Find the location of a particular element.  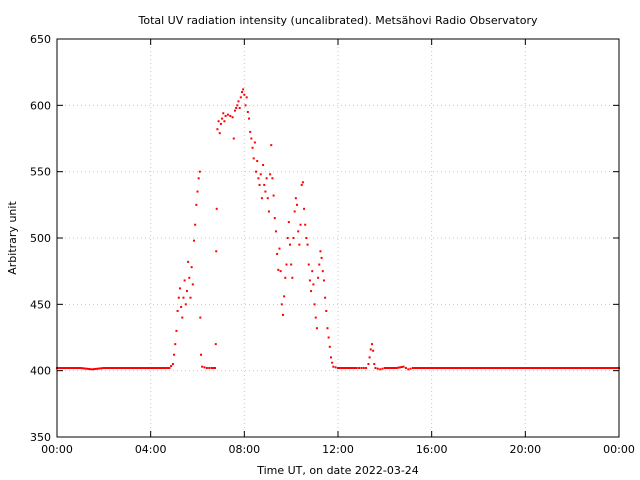

y-tick-label: 350 is located at coordinates (40, 437).